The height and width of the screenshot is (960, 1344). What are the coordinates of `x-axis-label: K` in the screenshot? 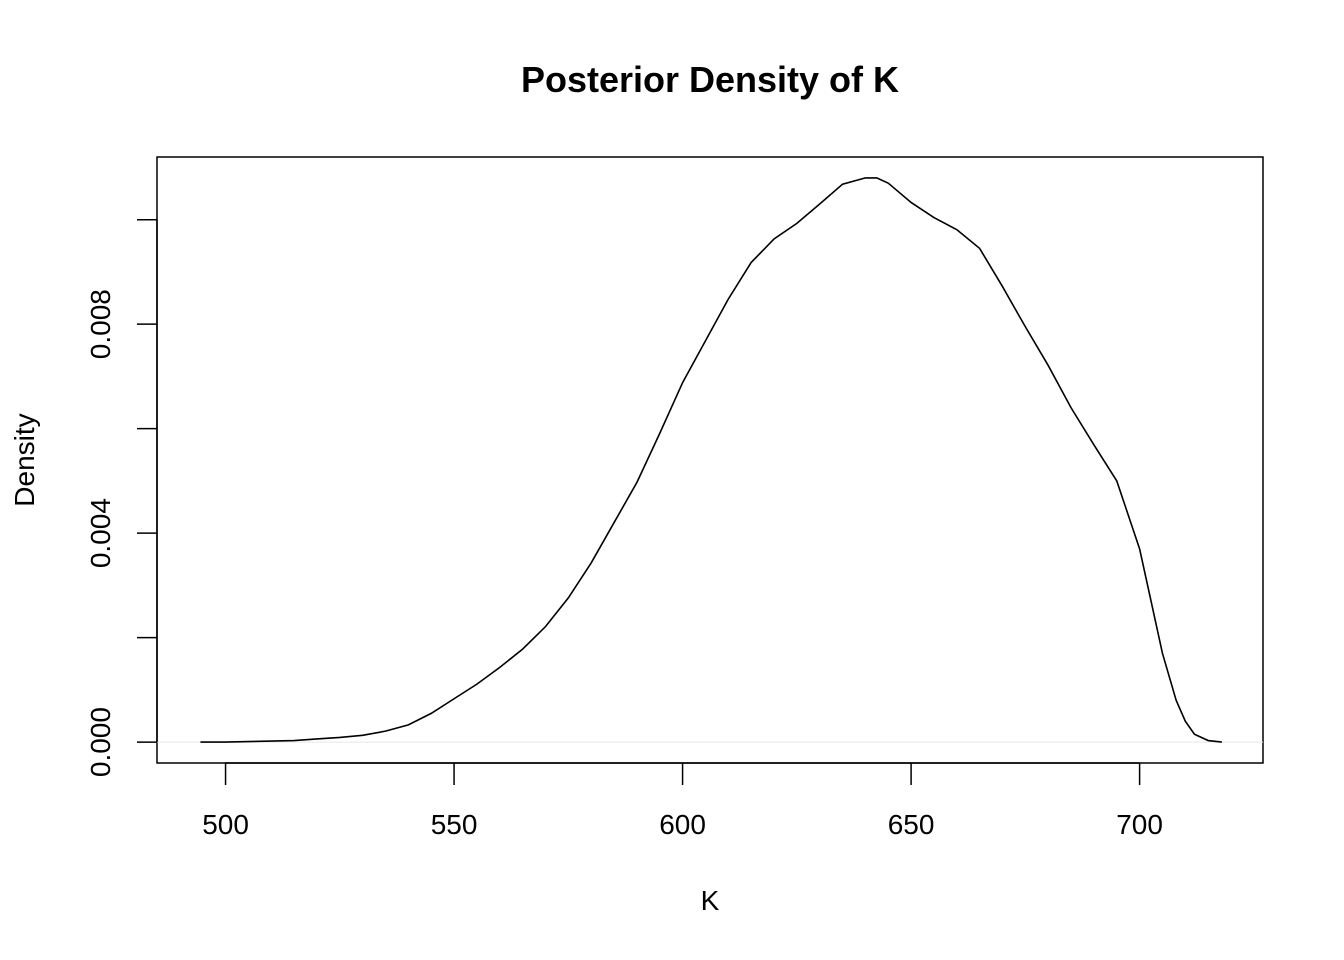 It's located at (710, 900).